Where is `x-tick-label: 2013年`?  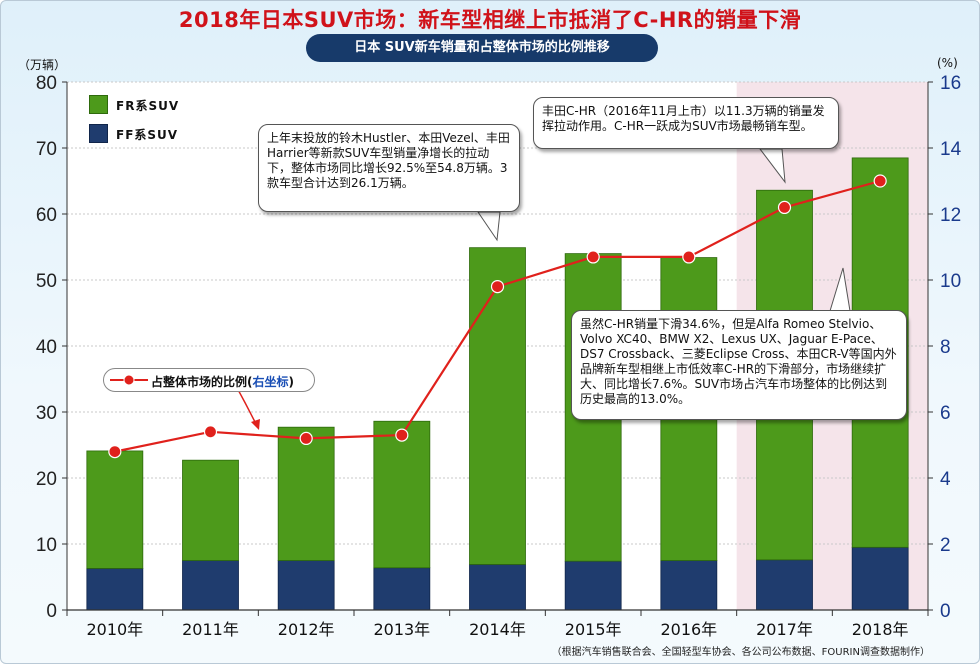
x-tick-label: 2013年 is located at coordinates (401, 629).